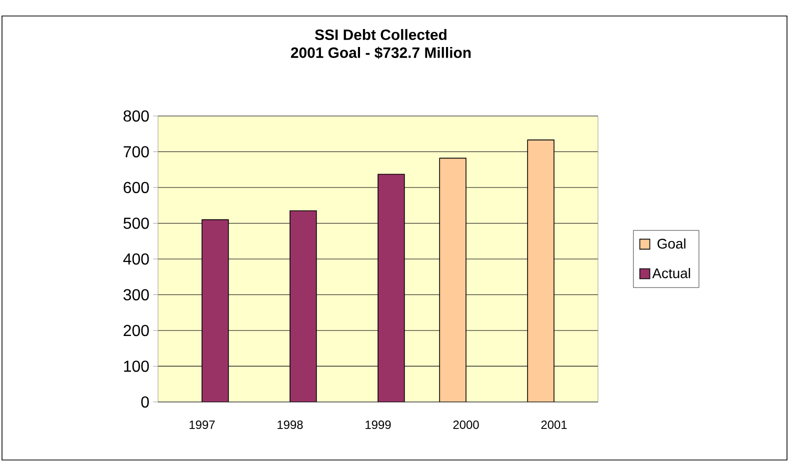 Image resolution: width=806 pixels, height=462 pixels. What do you see at coordinates (380, 52) in the screenshot?
I see `chart-subtitle: 2001 Goal - $732.7 Million` at bounding box center [380, 52].